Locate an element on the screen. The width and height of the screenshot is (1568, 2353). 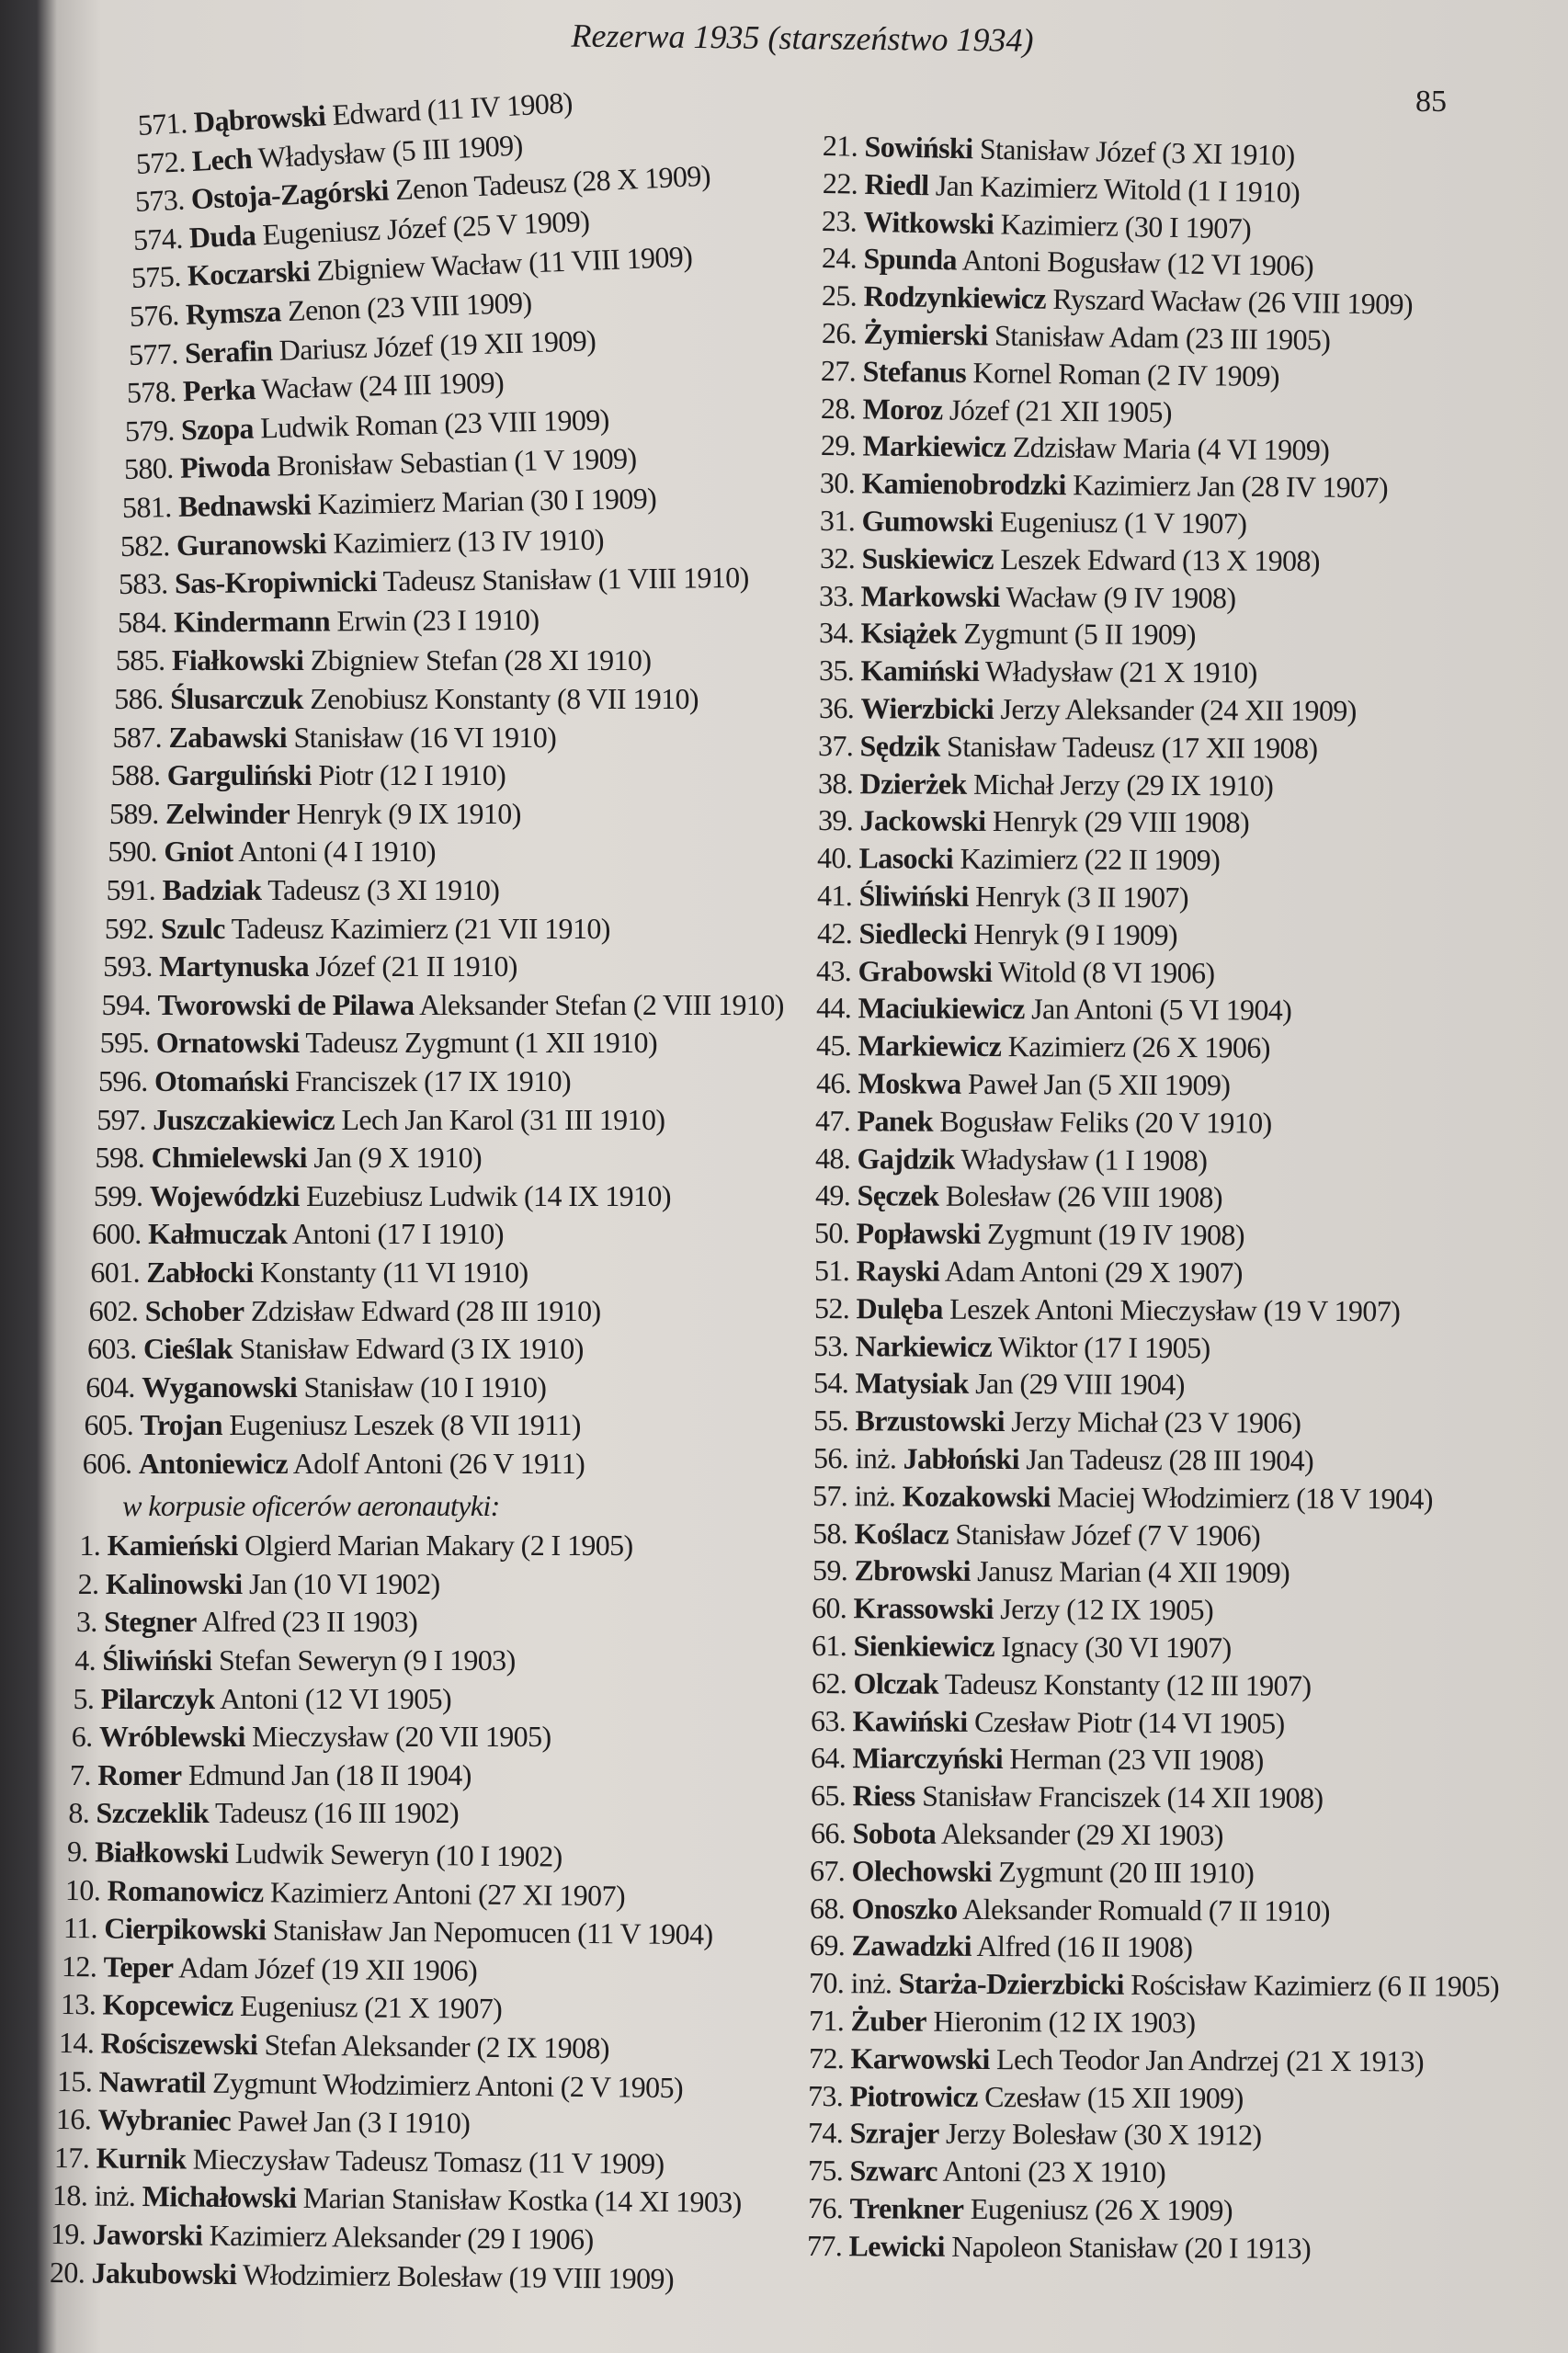
entry-number: 593. is located at coordinates (128, 966).